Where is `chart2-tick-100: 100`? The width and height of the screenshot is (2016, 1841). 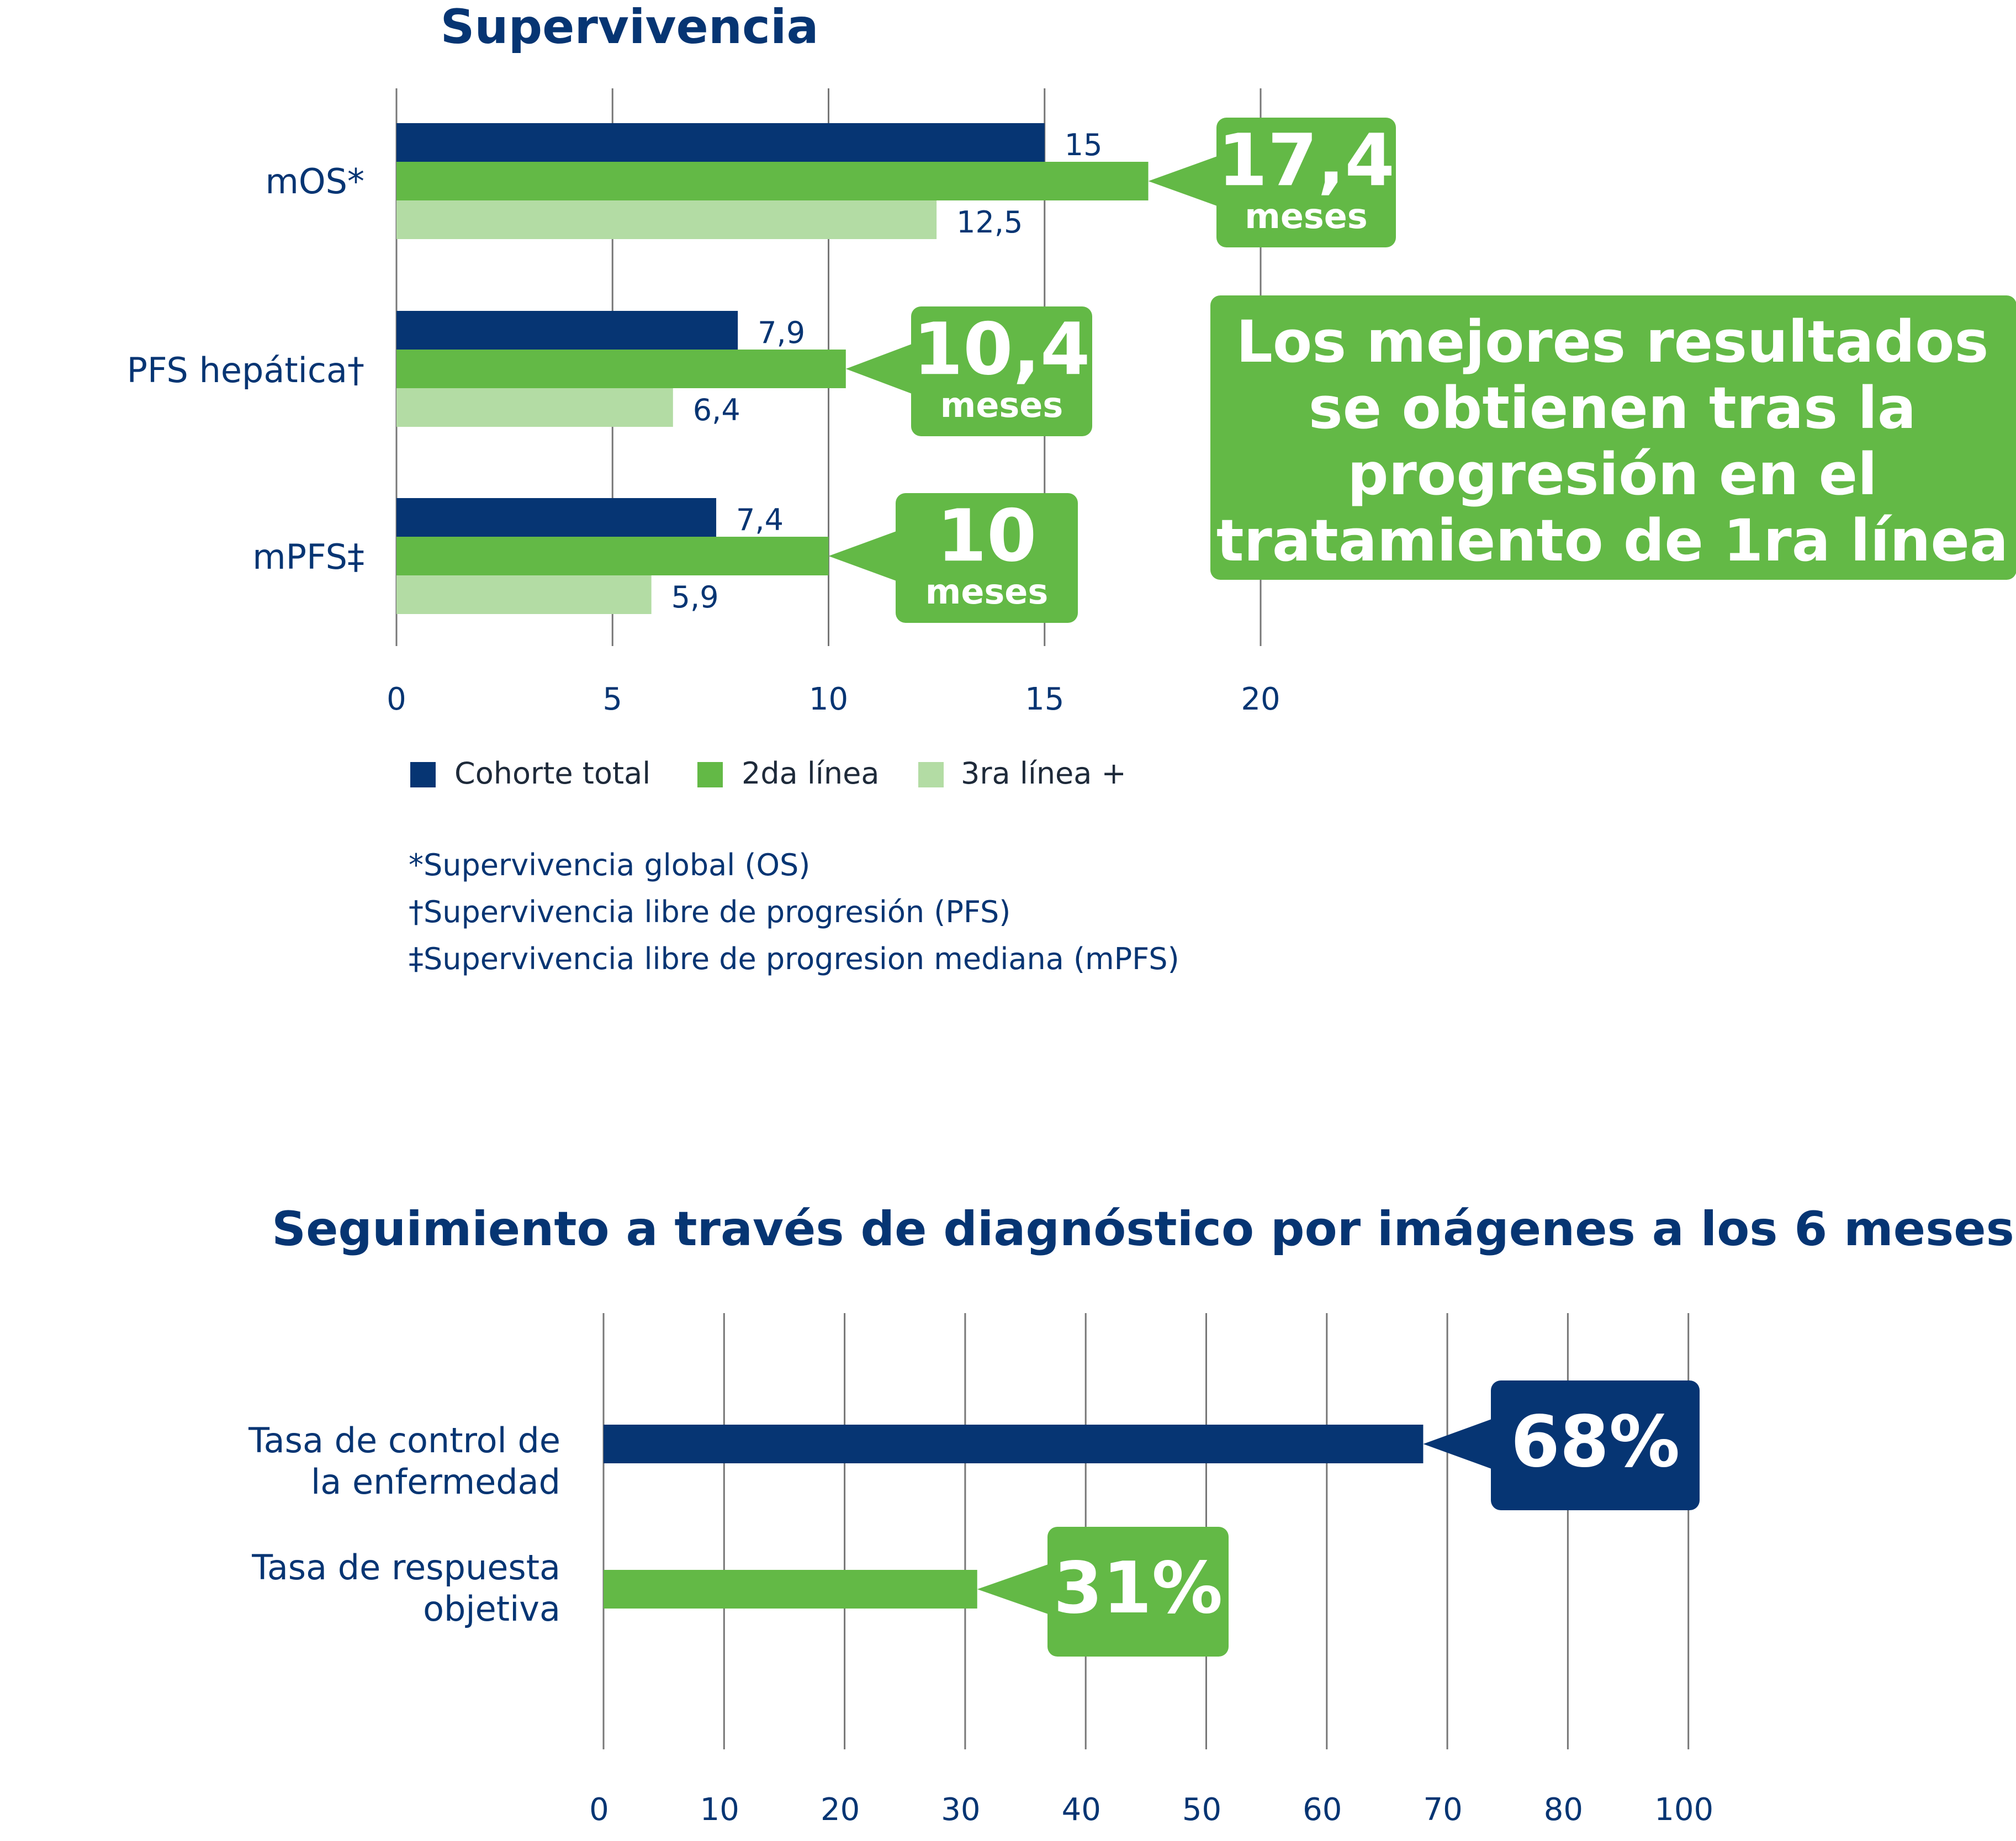
chart2-tick-100: 100 is located at coordinates (1683, 1810).